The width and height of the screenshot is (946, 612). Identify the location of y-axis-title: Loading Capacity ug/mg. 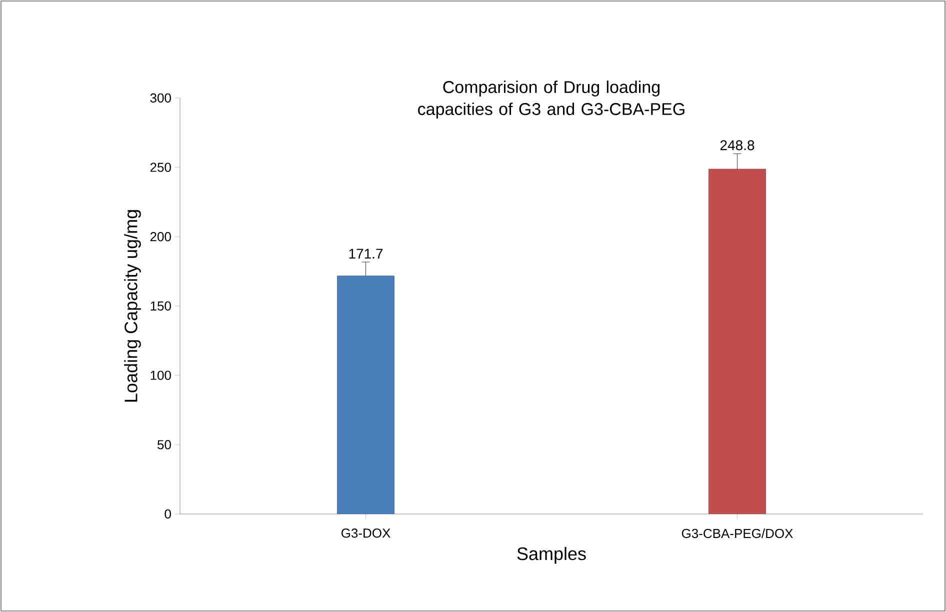
(132, 306).